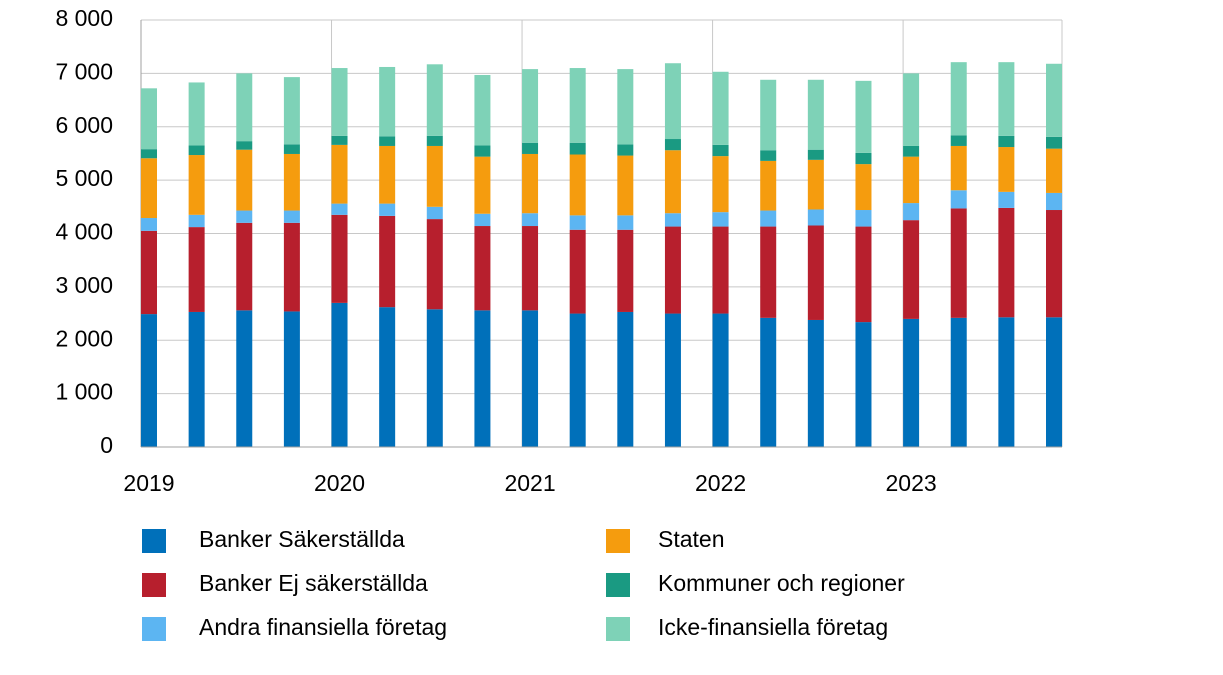 The image size is (1223, 675). I want to click on y-tick-label: 7 000, so click(84, 71).